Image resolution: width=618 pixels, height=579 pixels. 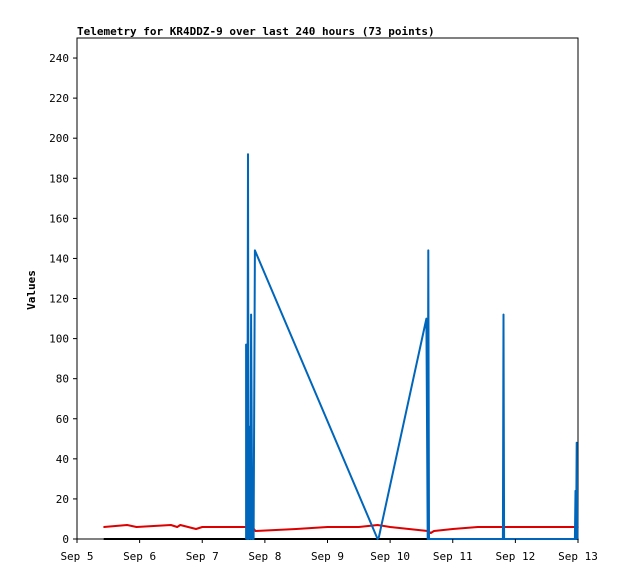 I want to click on x-tick-label: Sep 8, so click(x=264, y=556).